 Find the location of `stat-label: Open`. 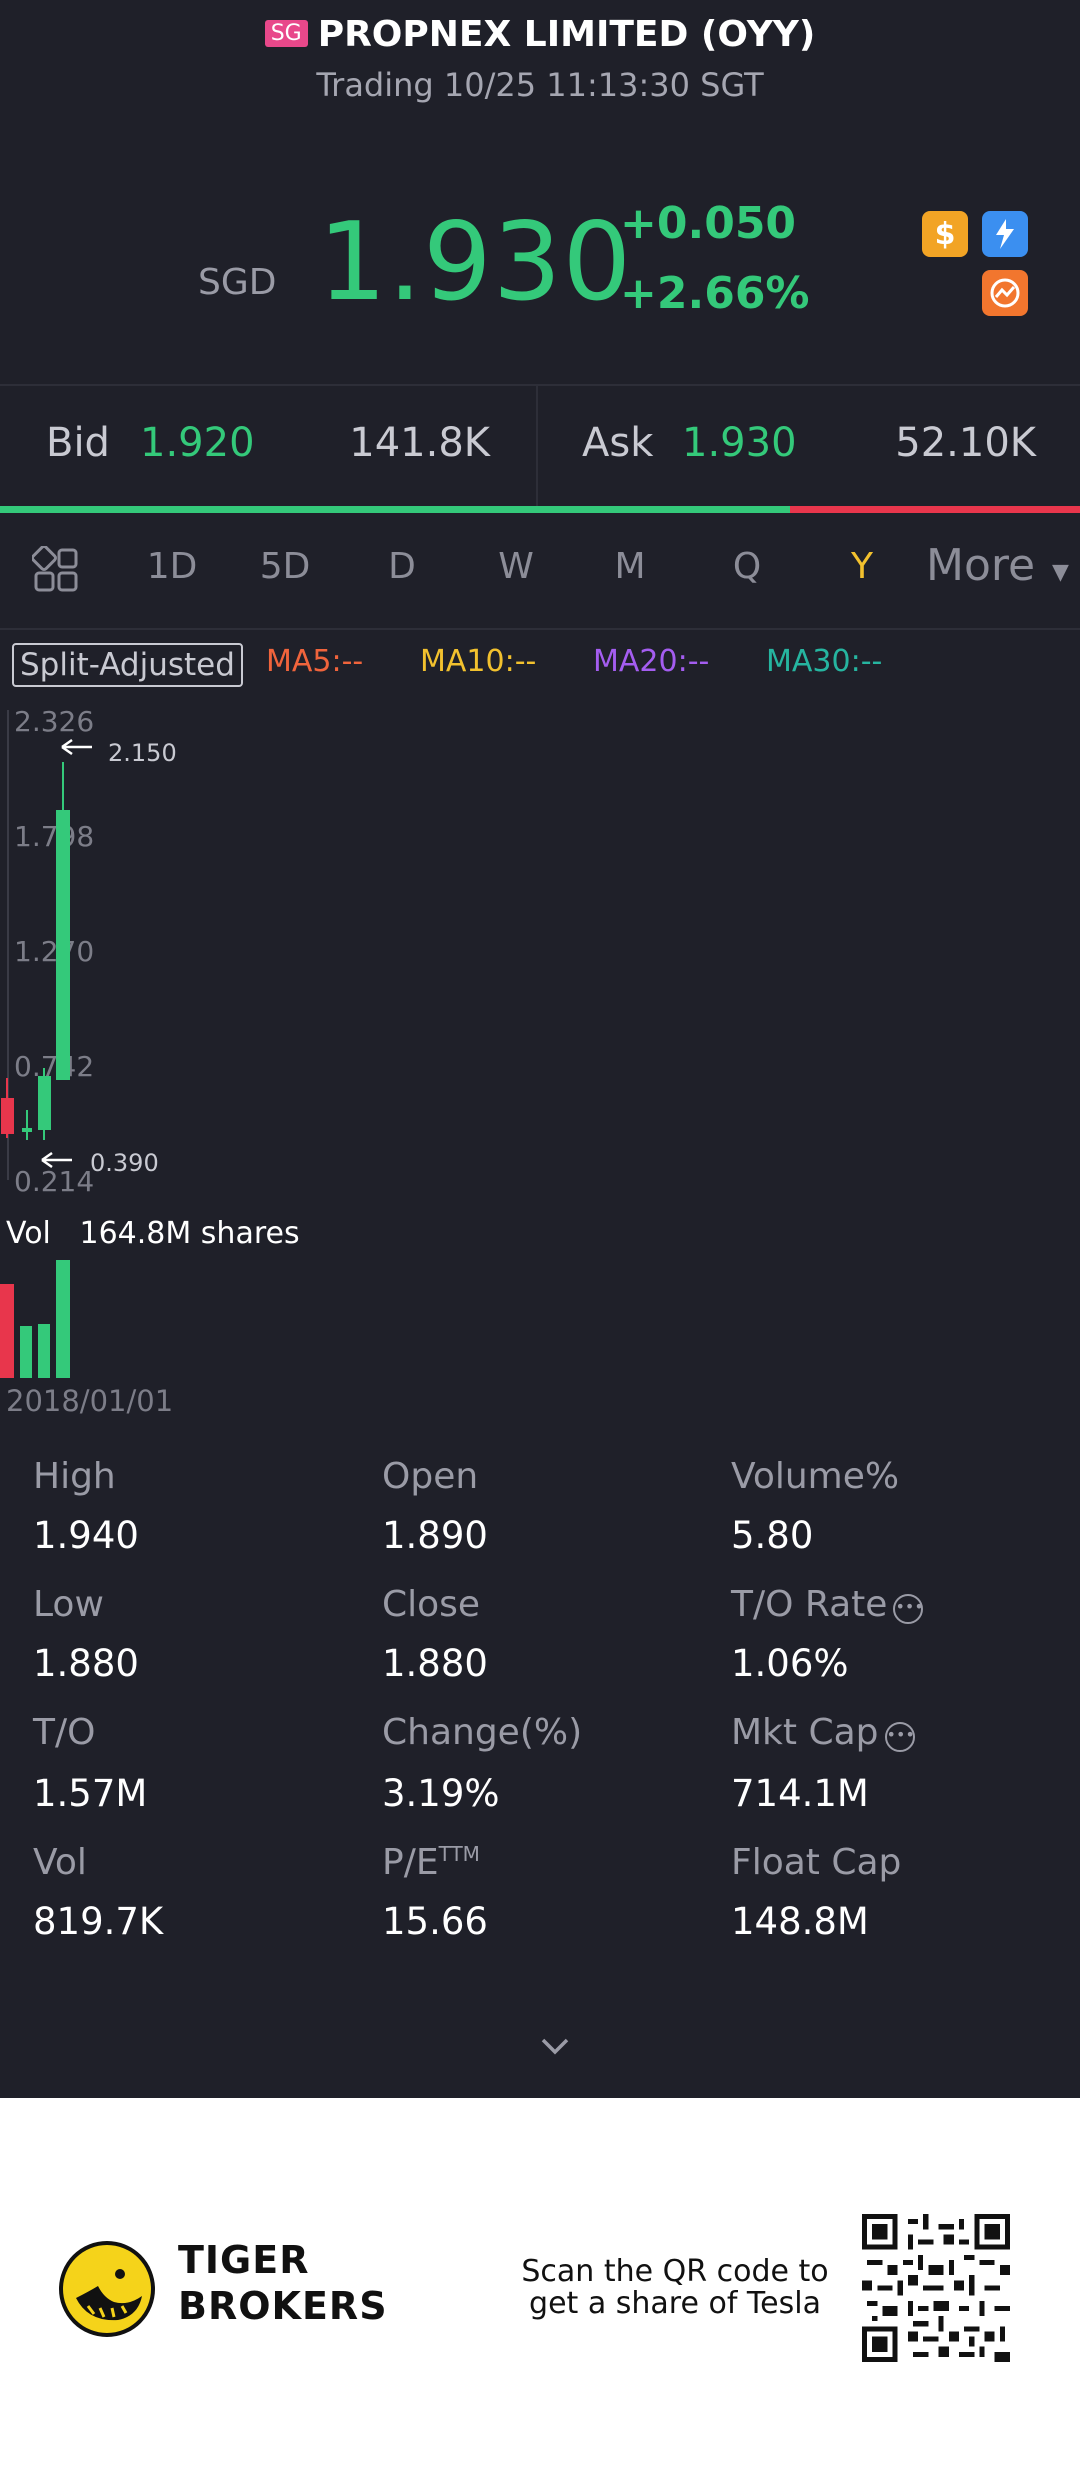

stat-label: Open is located at coordinates (430, 1476).